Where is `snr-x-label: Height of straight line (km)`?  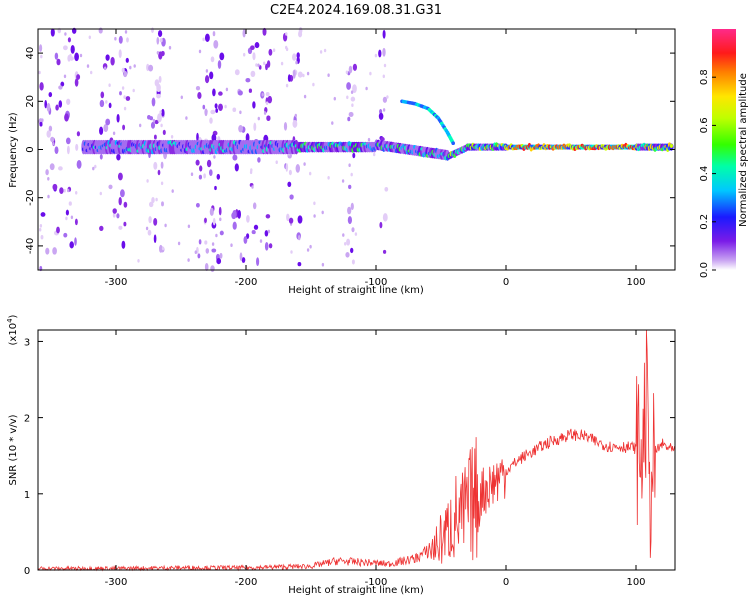 snr-x-label: Height of straight line (km) is located at coordinates (356, 590).